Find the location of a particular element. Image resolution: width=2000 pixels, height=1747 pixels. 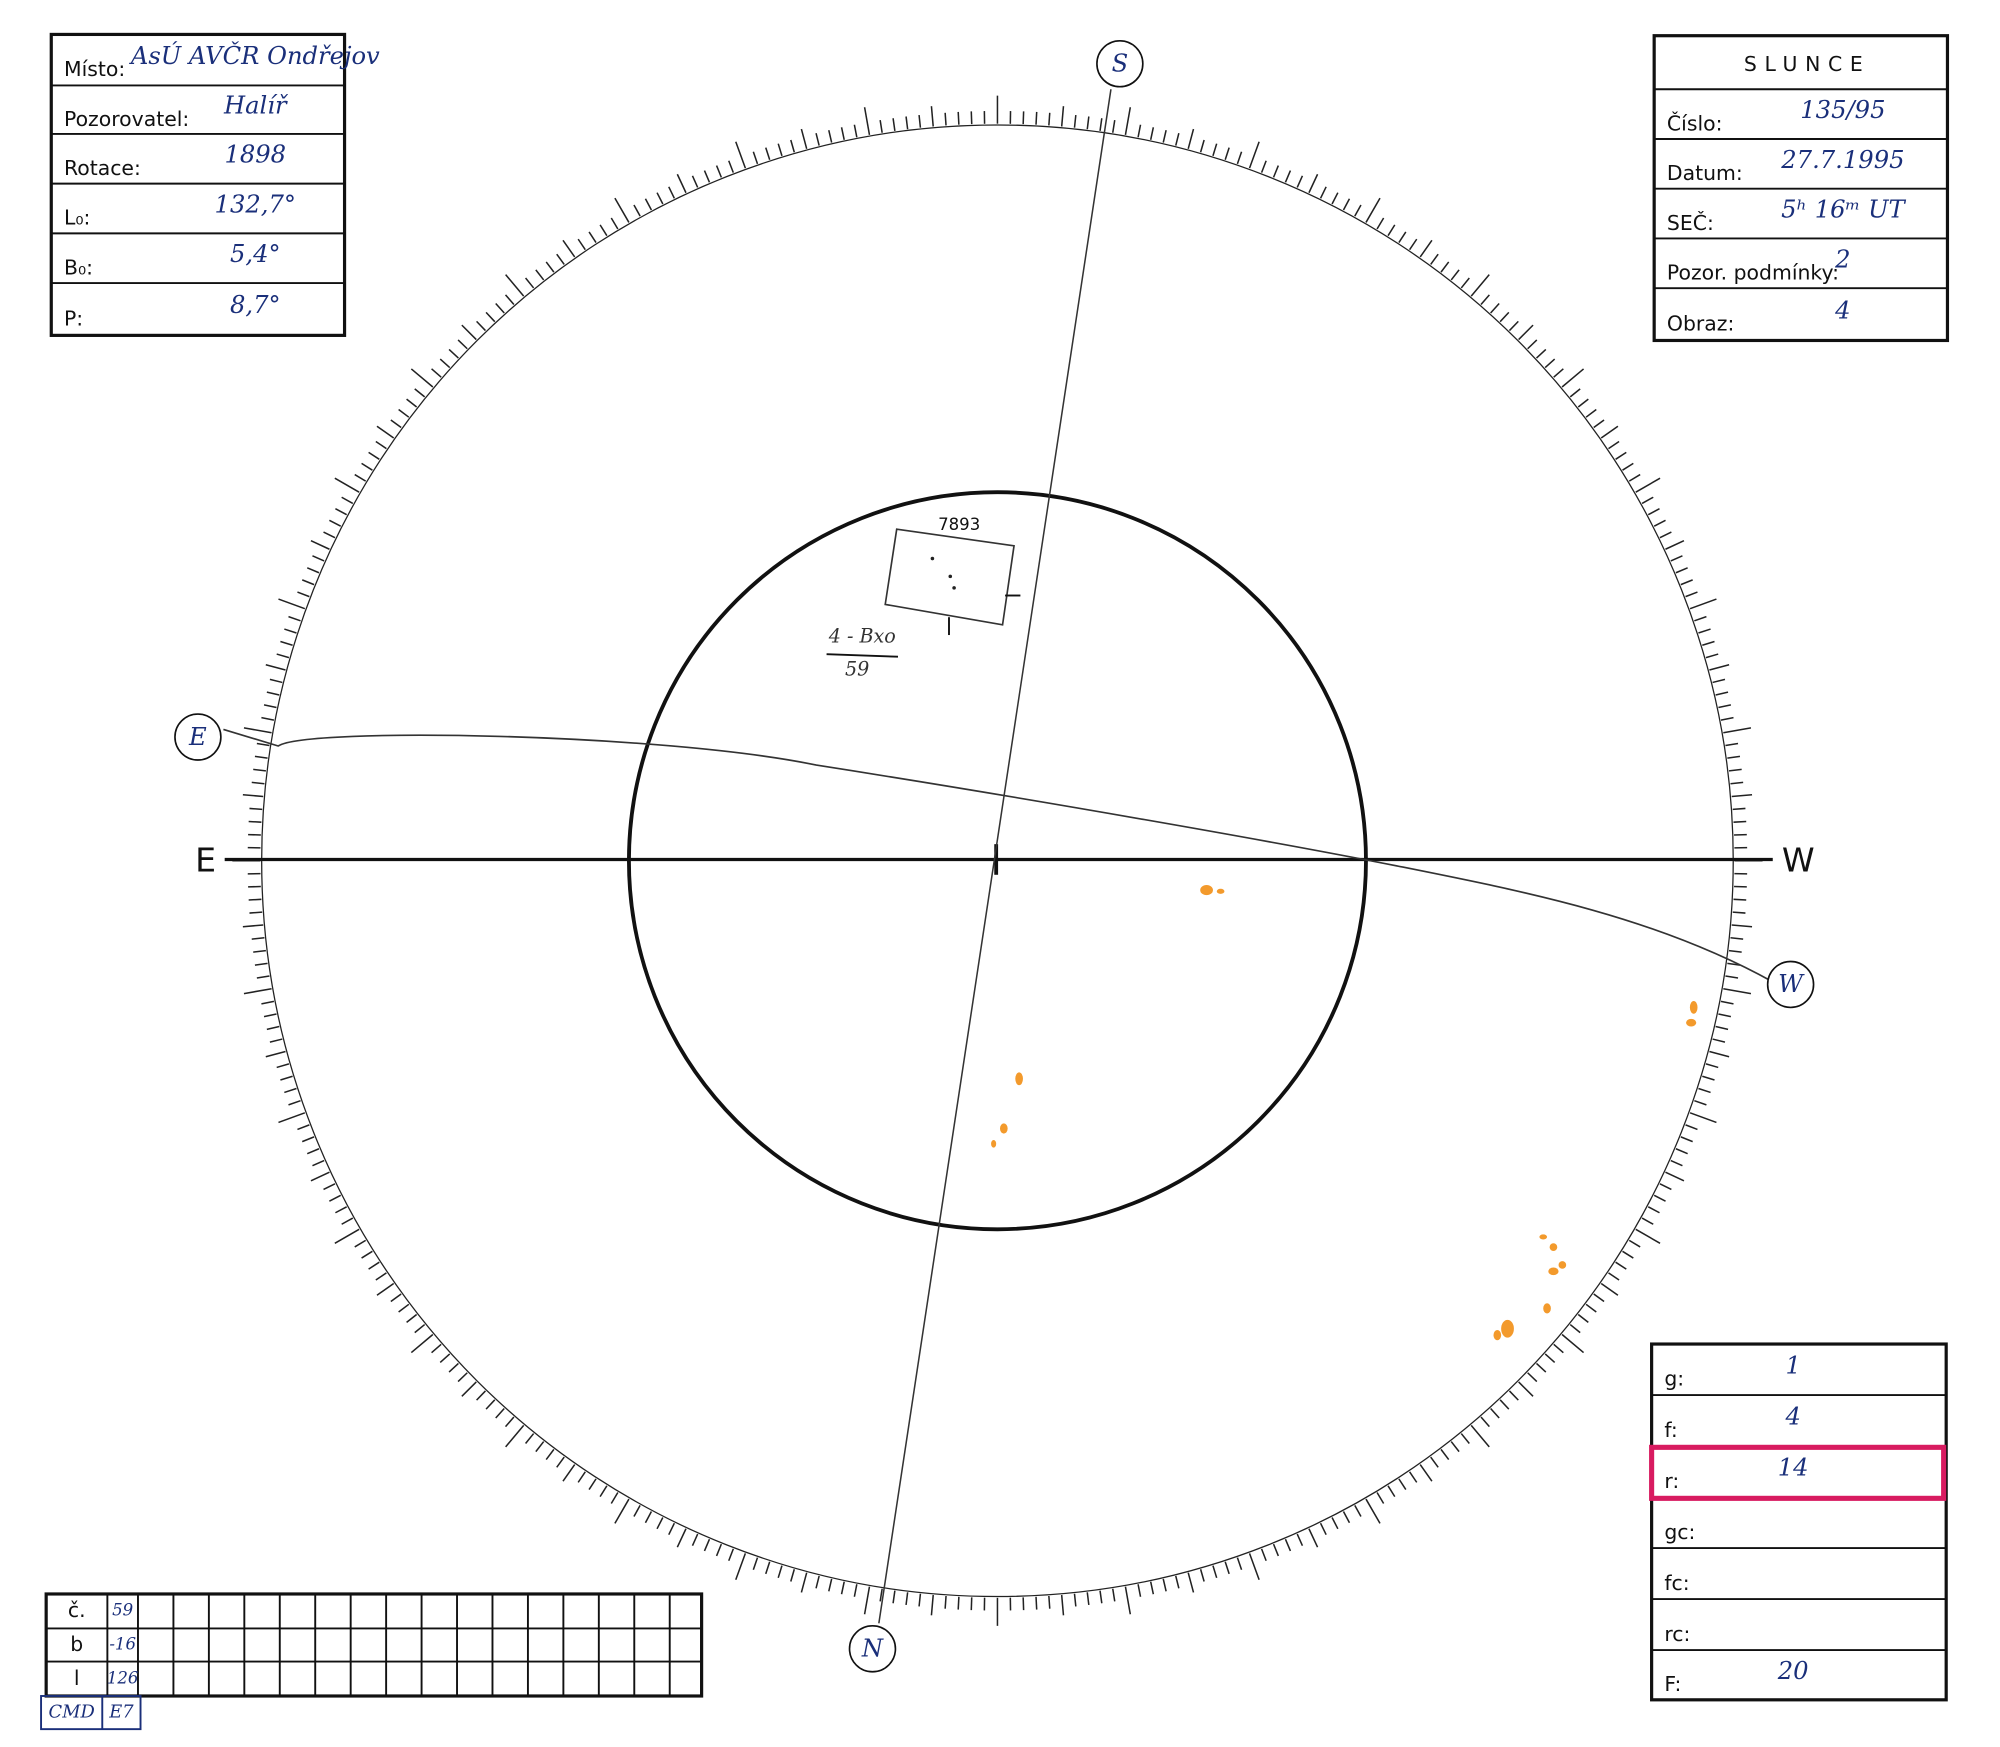

box-frame is located at coordinates (198, 184).